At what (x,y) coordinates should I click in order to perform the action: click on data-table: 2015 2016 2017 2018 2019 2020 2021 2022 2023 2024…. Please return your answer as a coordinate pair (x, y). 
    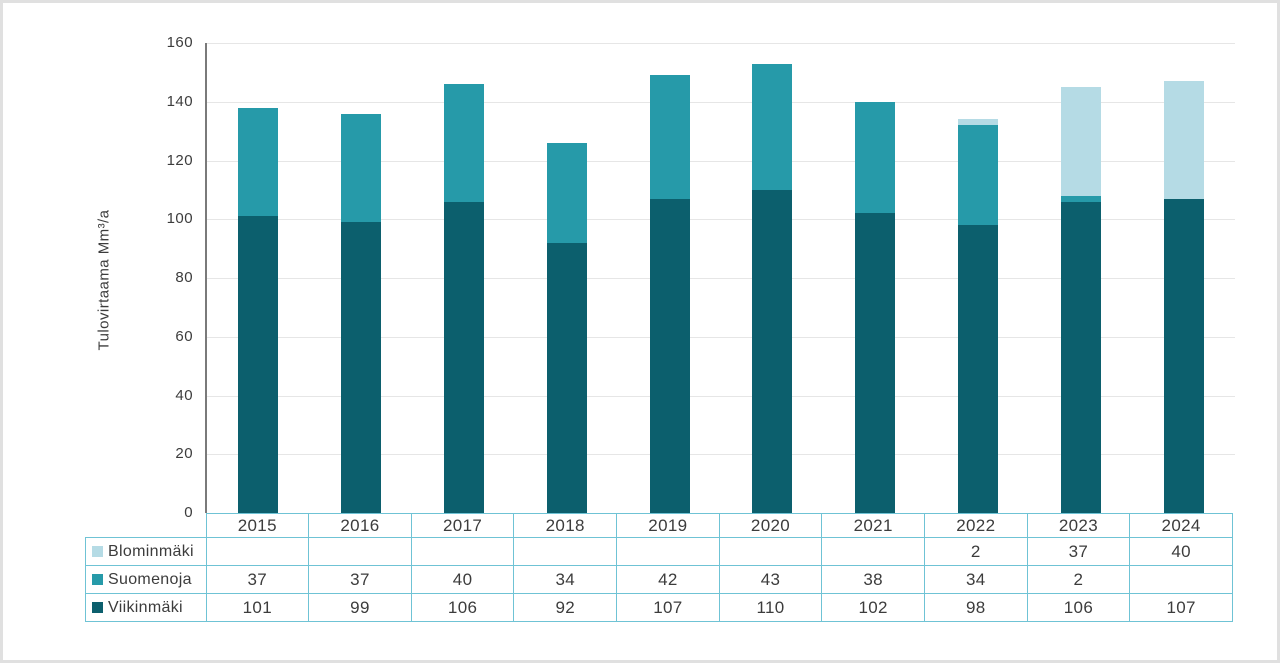
    Looking at the image, I should click on (659, 567).